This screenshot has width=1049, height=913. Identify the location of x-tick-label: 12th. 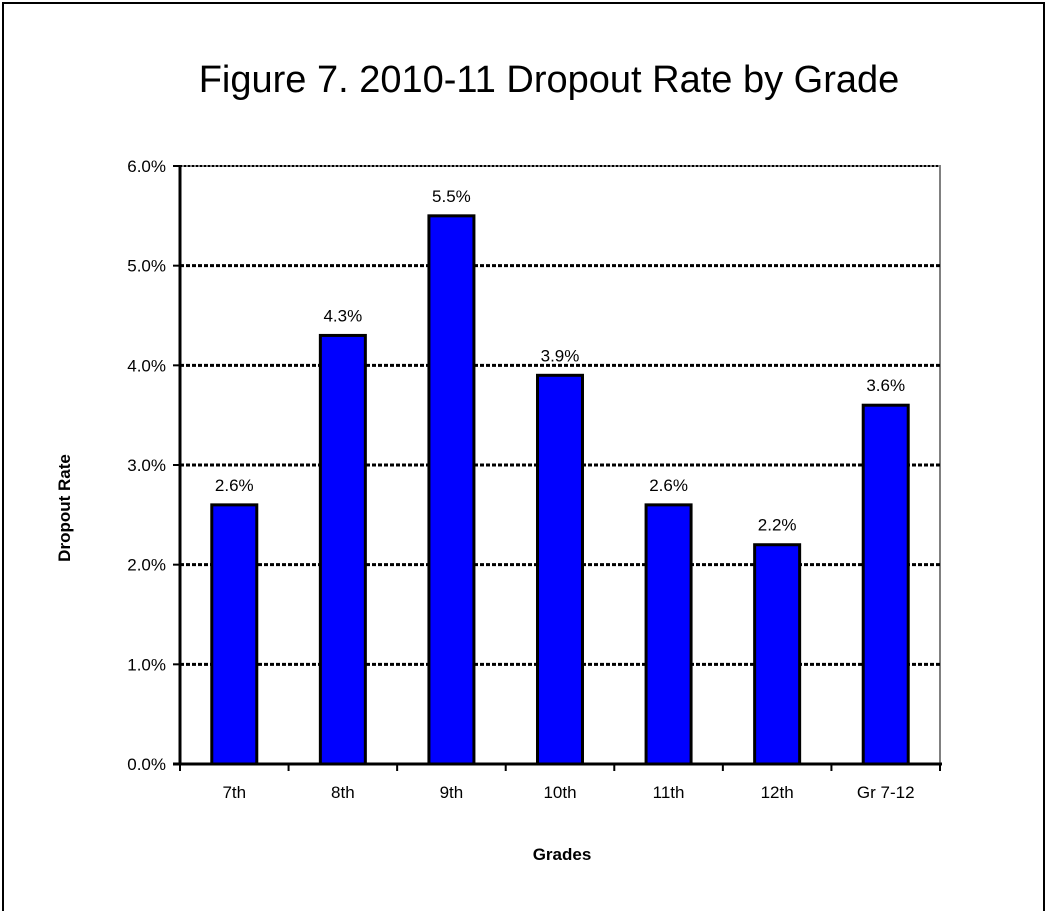
(777, 792).